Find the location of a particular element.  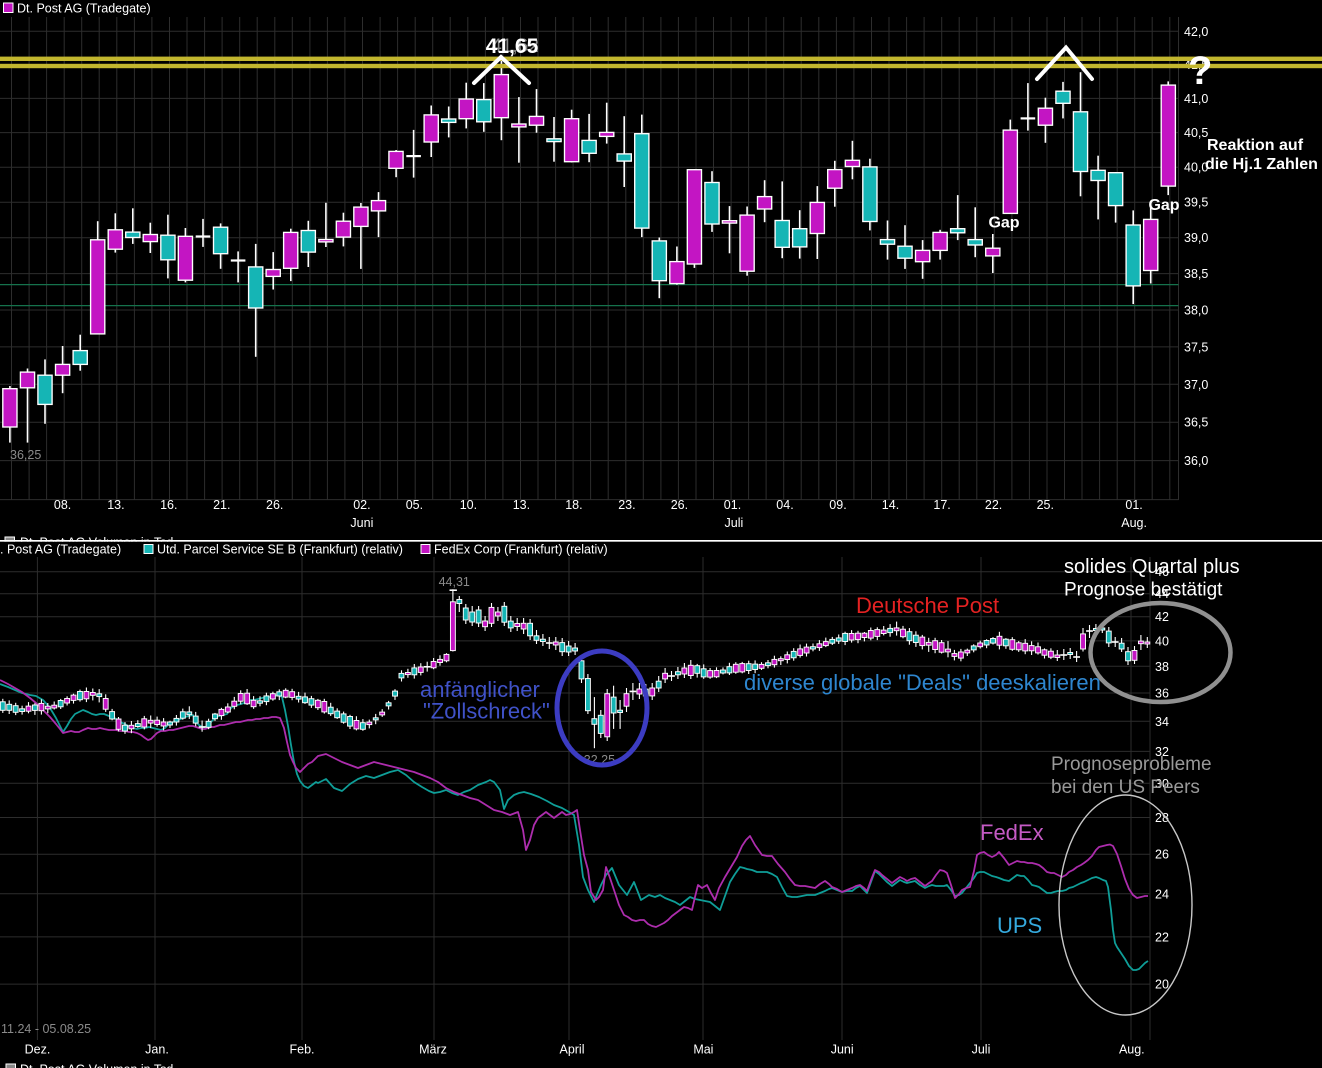

svg-text: 36 is located at coordinates (1162, 694).